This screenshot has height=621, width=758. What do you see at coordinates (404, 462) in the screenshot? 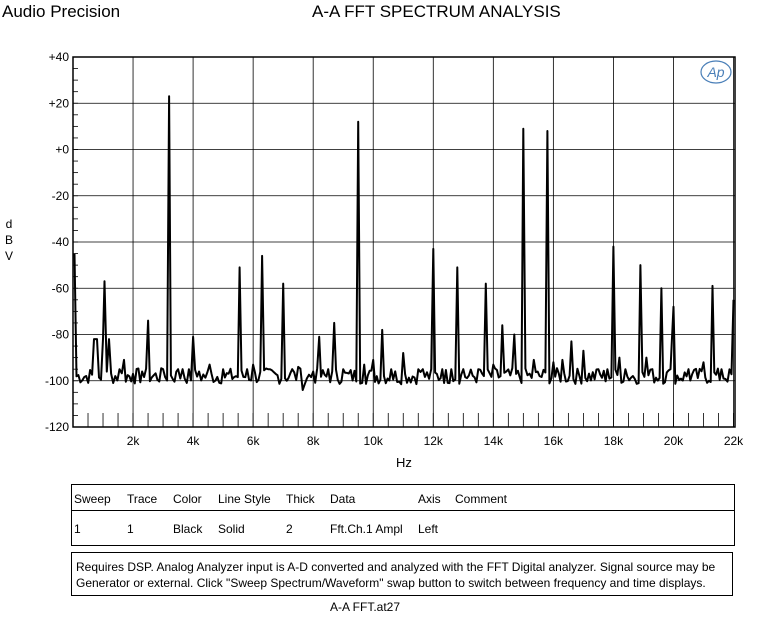
I see `x-axis-label: Hz` at bounding box center [404, 462].